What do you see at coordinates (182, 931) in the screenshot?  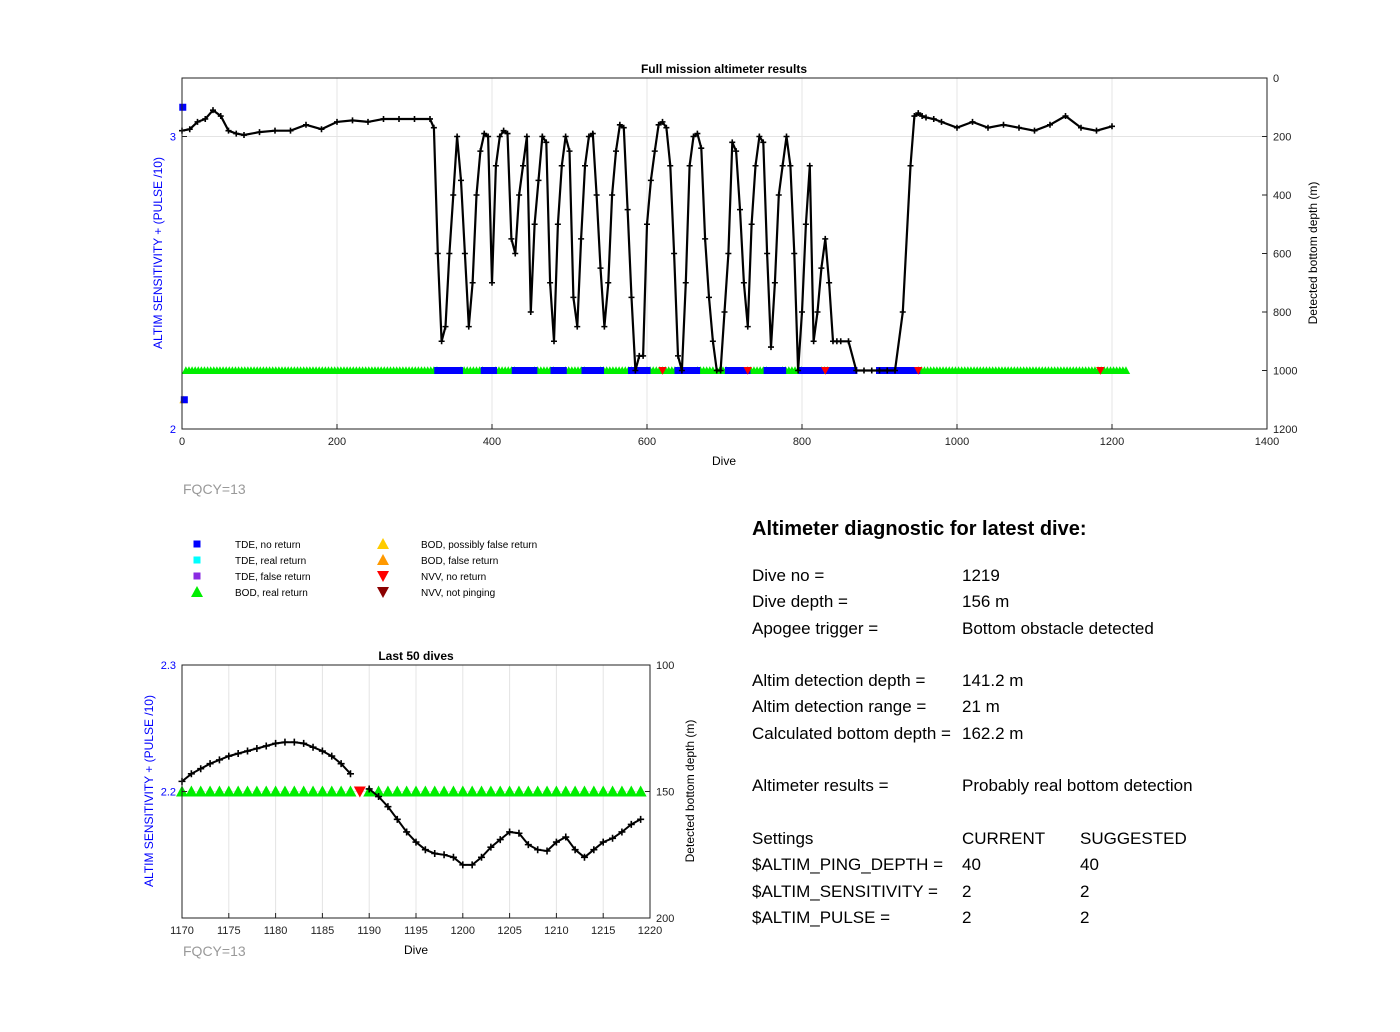 I see `x-tick-label: 1170` at bounding box center [182, 931].